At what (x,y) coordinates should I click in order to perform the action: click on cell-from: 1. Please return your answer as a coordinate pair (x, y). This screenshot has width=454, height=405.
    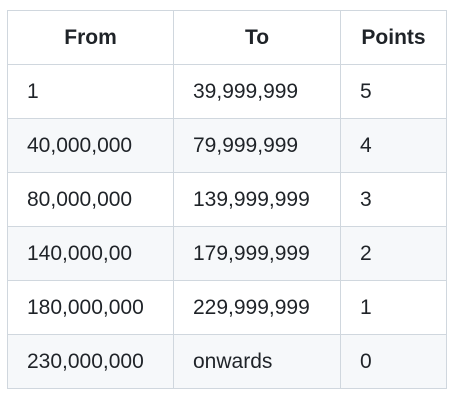
    Looking at the image, I should click on (90, 91).